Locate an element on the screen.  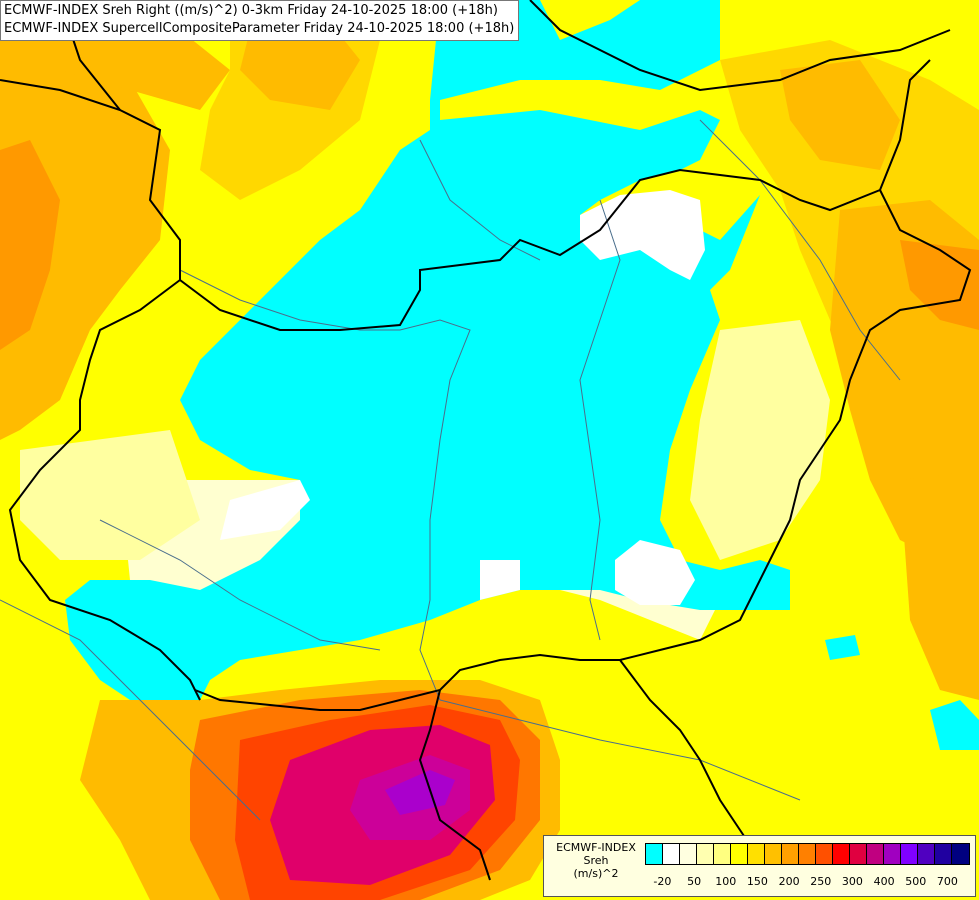
legend-color-bar is located at coordinates (807, 854).